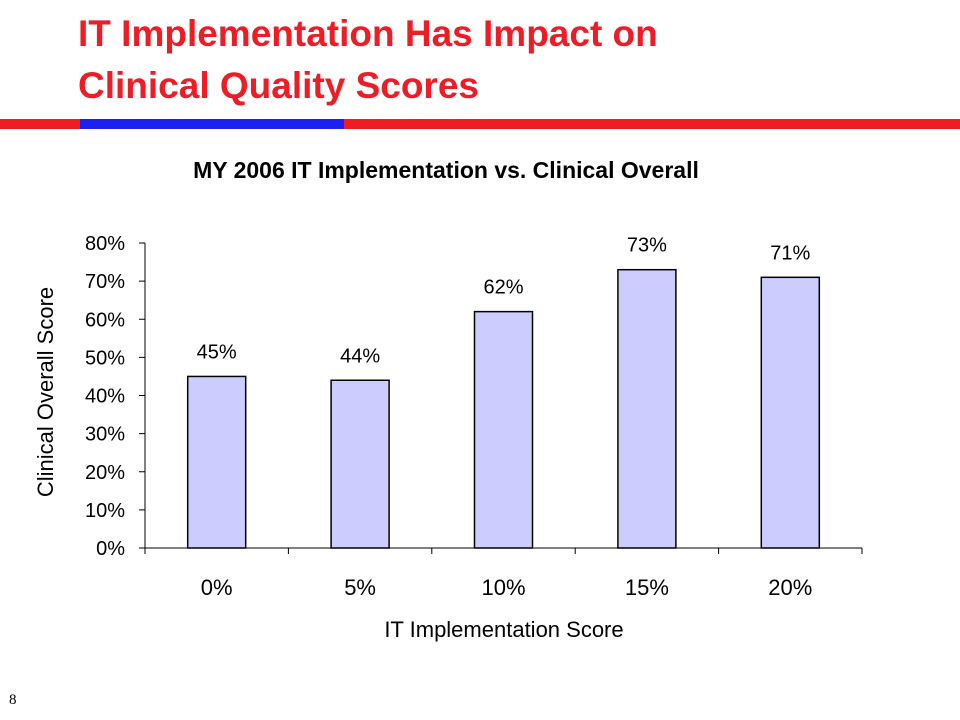 Image resolution: width=960 pixels, height=720 pixels. Describe the element at coordinates (790, 253) in the screenshot. I see `data-label: 71%` at that location.